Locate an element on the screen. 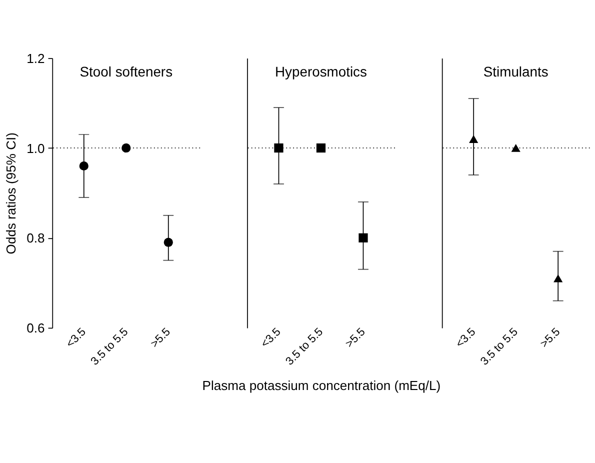 Image resolution: width=595 pixels, height=463 pixels. chart-title: Hyperosmotics is located at coordinates (321, 71).